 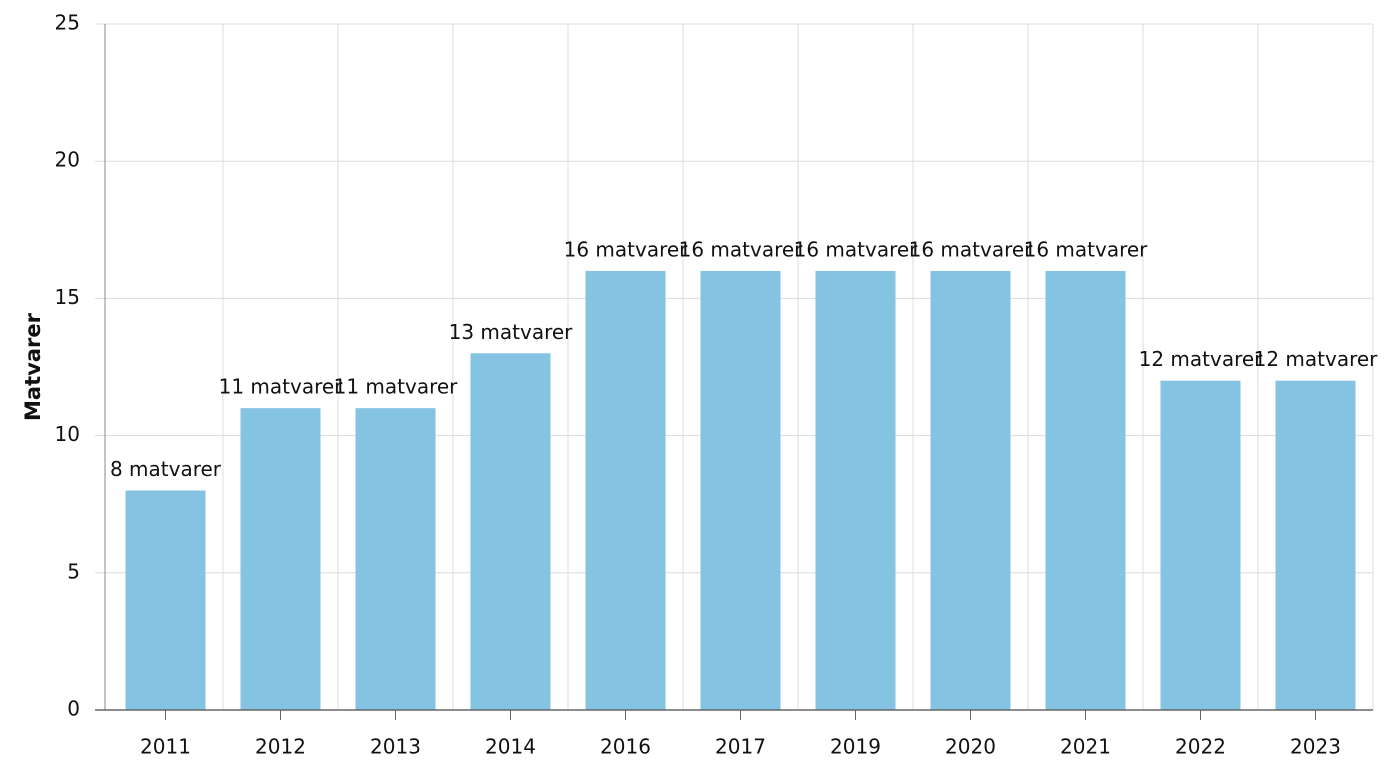 What do you see at coordinates (855, 747) in the screenshot?
I see `x-tick-label: 2019` at bounding box center [855, 747].